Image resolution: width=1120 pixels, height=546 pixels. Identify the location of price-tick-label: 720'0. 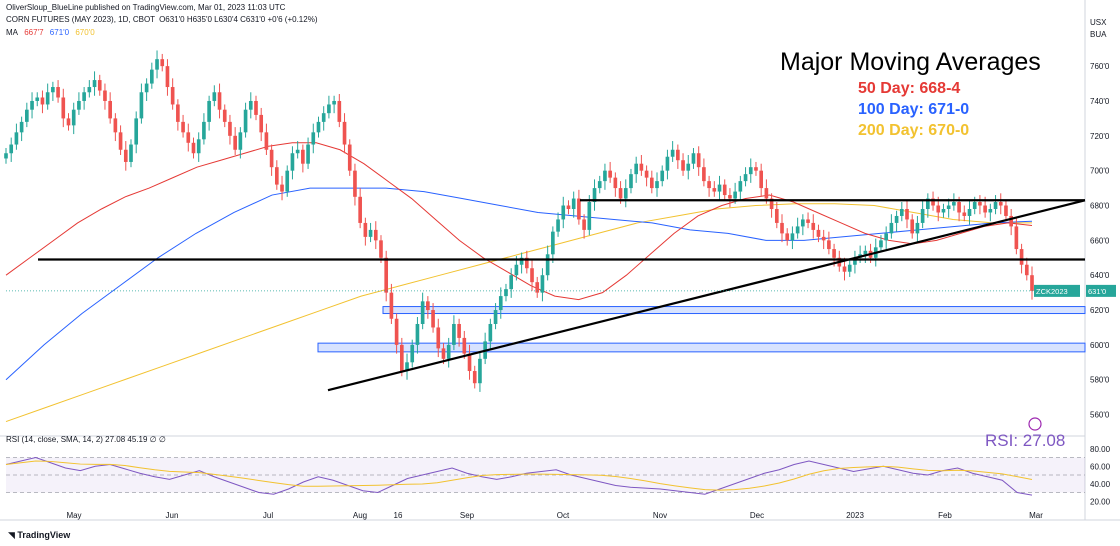
(1100, 136).